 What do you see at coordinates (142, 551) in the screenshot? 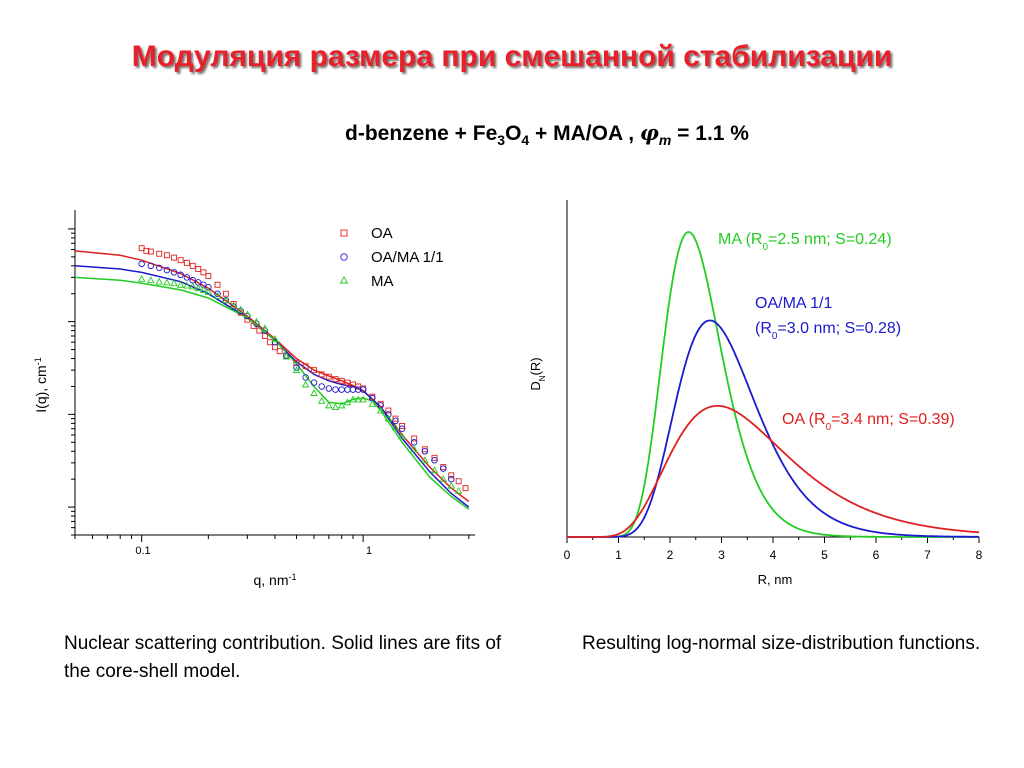
I see `x-tick-label: 0.1` at bounding box center [142, 551].